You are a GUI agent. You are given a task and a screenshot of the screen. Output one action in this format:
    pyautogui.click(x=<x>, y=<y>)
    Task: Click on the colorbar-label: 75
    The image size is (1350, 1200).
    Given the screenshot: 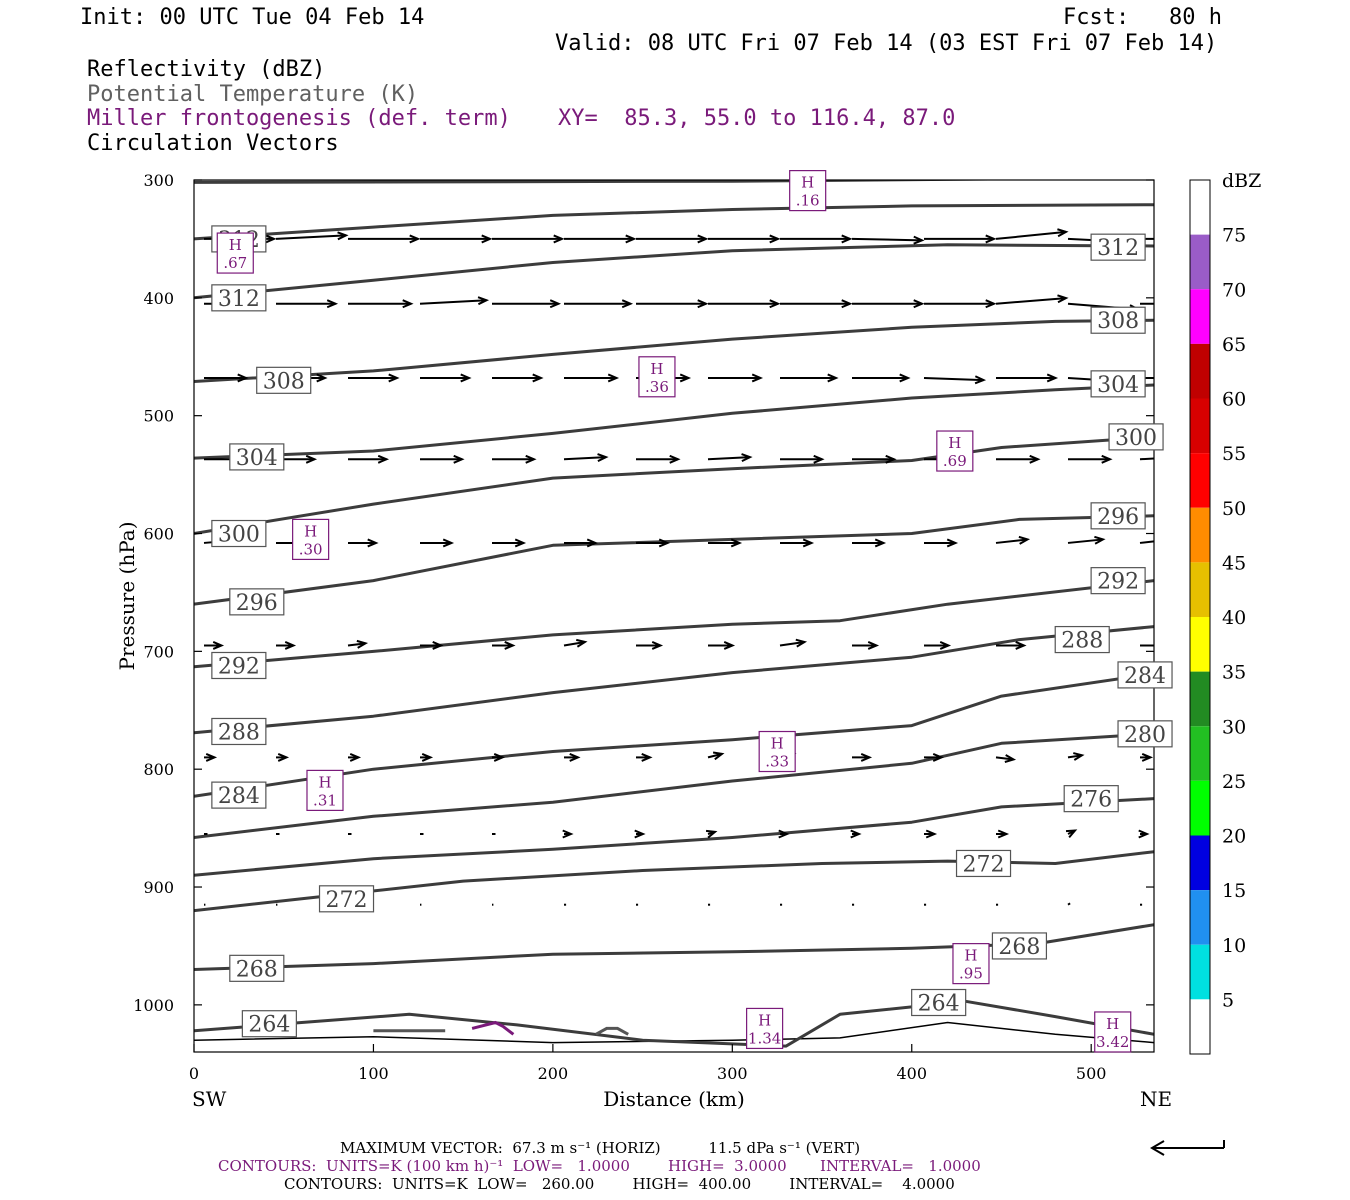 What is the action you would take?
    pyautogui.click(x=1234, y=236)
    